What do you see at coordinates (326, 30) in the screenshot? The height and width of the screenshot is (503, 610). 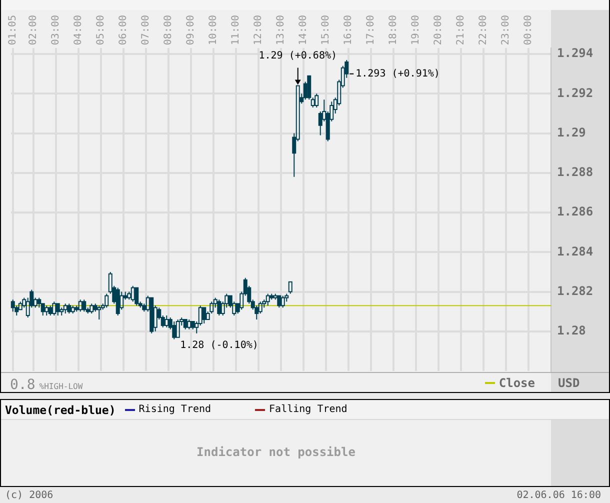 I see `x-tick-label: 15:00` at bounding box center [326, 30].